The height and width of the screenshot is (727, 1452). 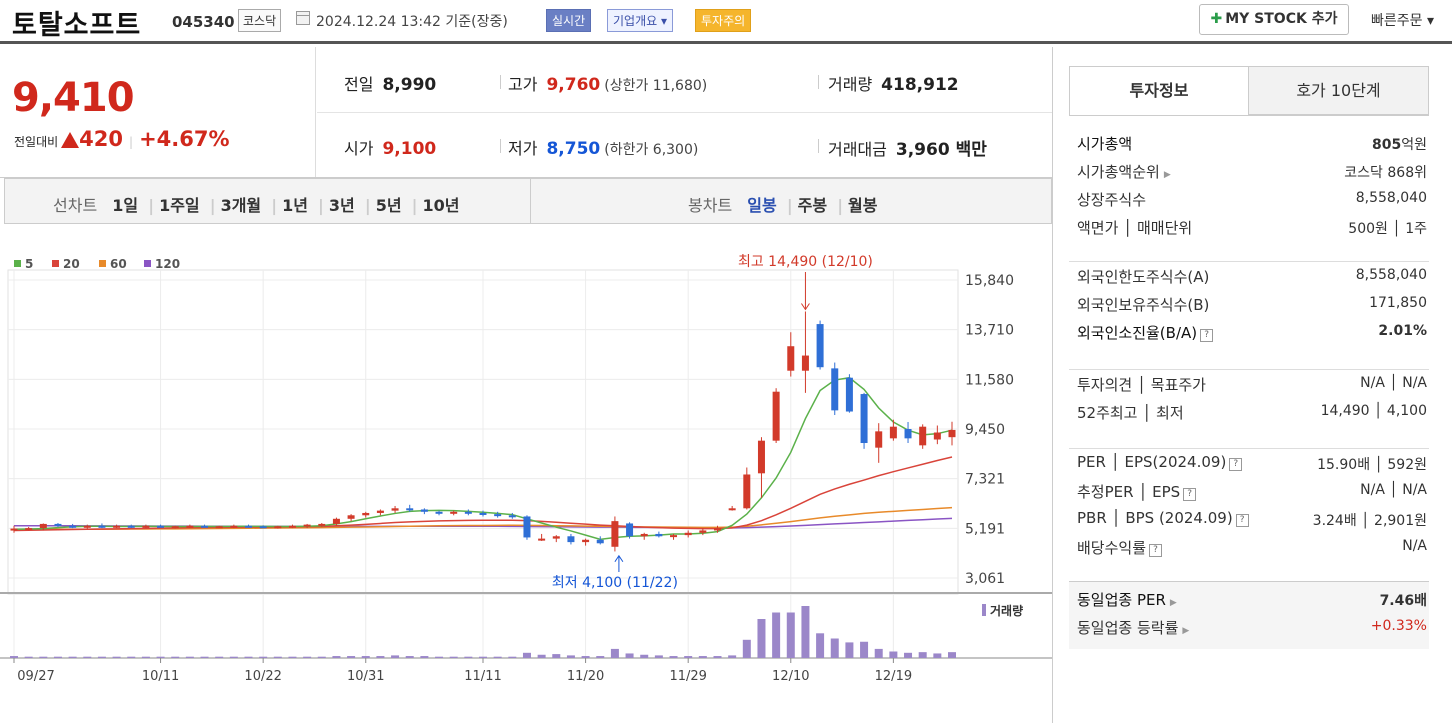 What do you see at coordinates (388, 205) in the screenshot?
I see `period-5y: 5년` at bounding box center [388, 205].